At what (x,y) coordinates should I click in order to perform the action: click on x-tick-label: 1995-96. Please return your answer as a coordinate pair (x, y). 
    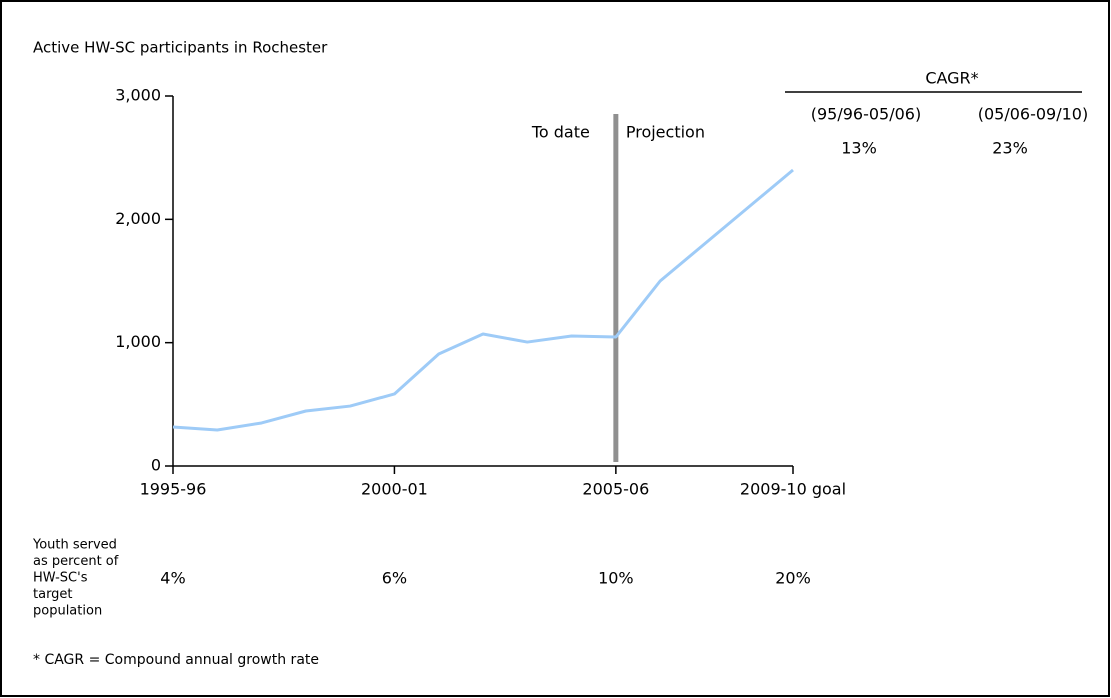
    Looking at the image, I should click on (173, 489).